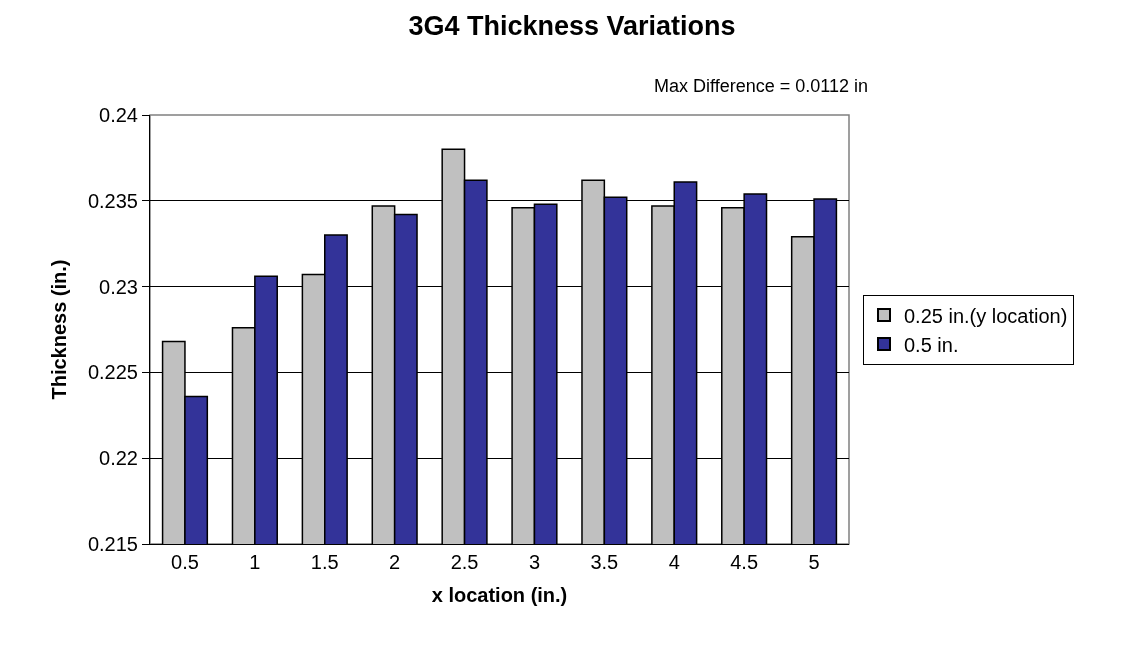 The height and width of the screenshot is (654, 1144). I want to click on y-axis-title: Thickness (in.), so click(59, 329).